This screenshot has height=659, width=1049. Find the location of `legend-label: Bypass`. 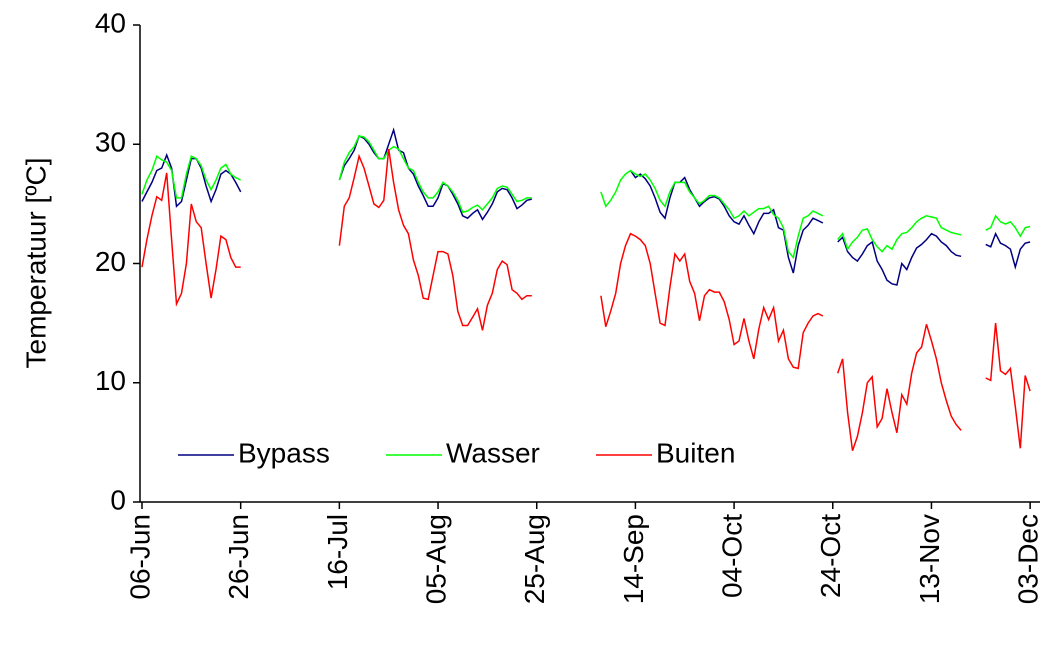

legend-label: Bypass is located at coordinates (284, 452).